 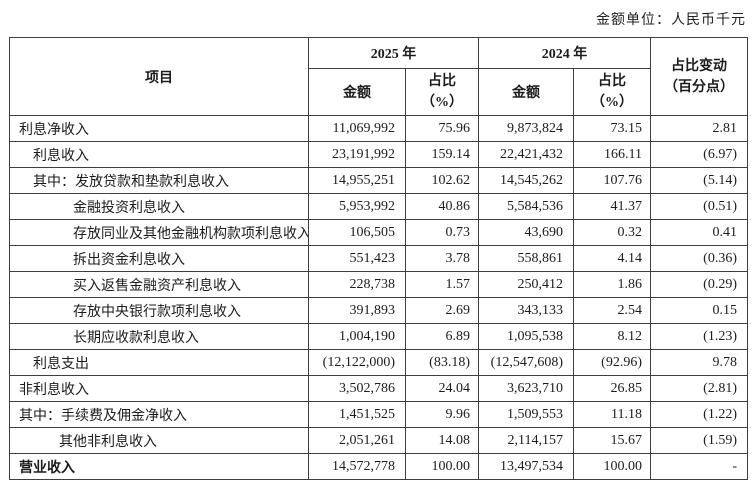 What do you see at coordinates (699, 154) in the screenshot?
I see `change-cell: (6.97)` at bounding box center [699, 154].